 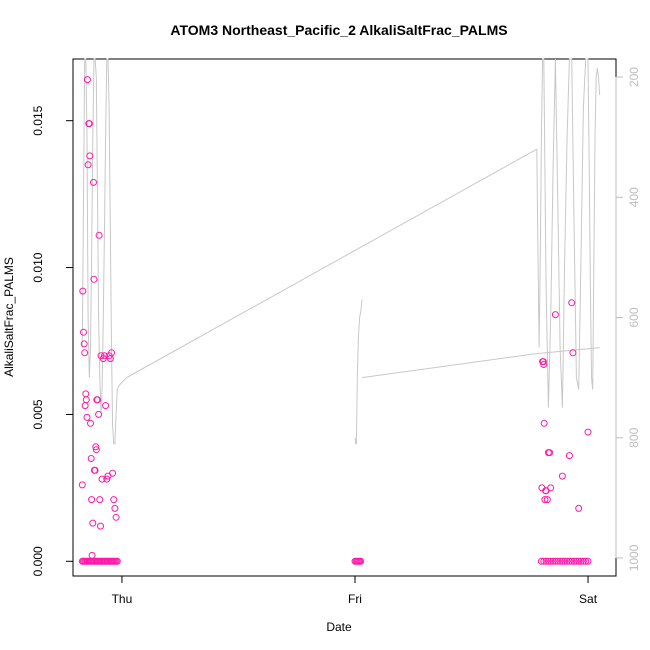 I want to click on right-tick-label: 600, so click(x=634, y=317).